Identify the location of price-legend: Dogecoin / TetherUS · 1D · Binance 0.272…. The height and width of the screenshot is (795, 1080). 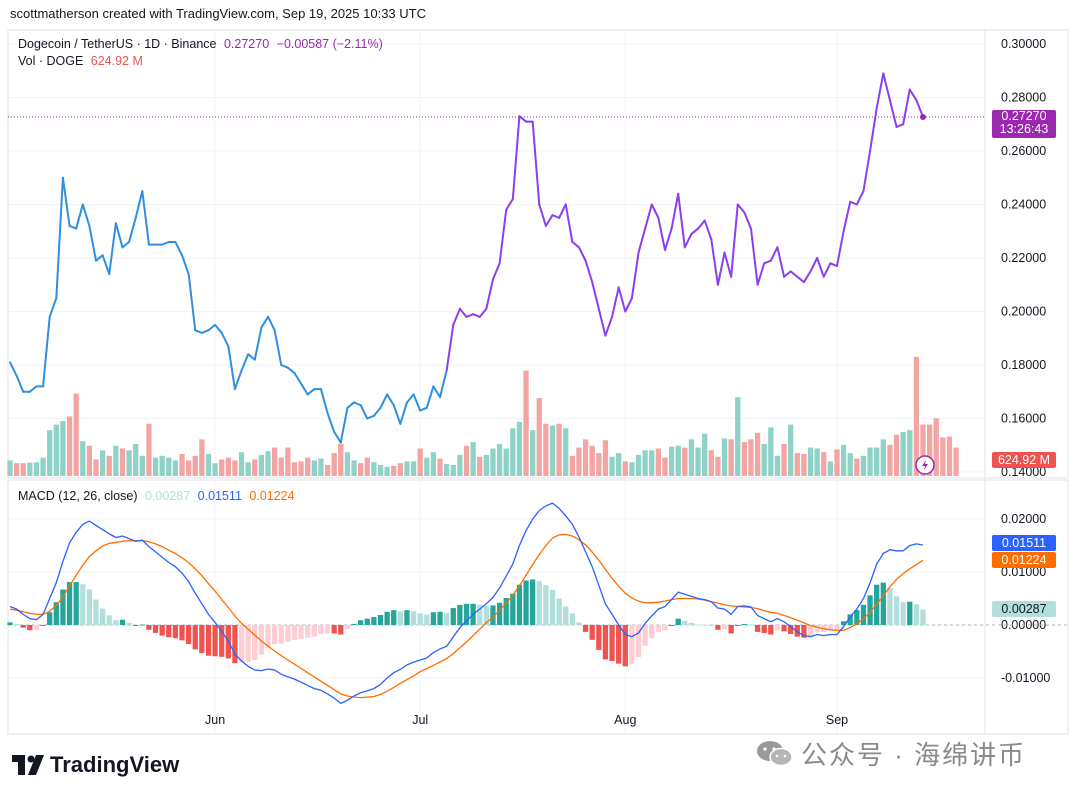
(202, 44).